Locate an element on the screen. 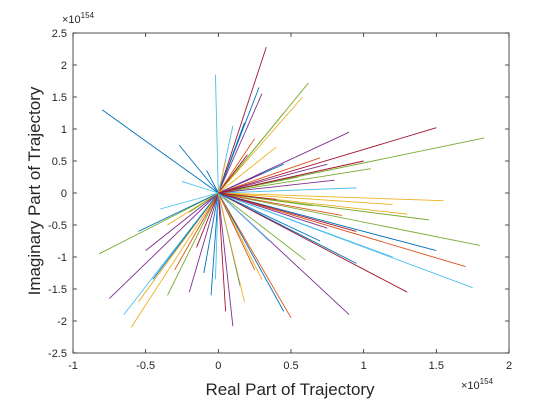 The image size is (560, 420). y-axis-exponent: ×10154 is located at coordinates (78, 18).